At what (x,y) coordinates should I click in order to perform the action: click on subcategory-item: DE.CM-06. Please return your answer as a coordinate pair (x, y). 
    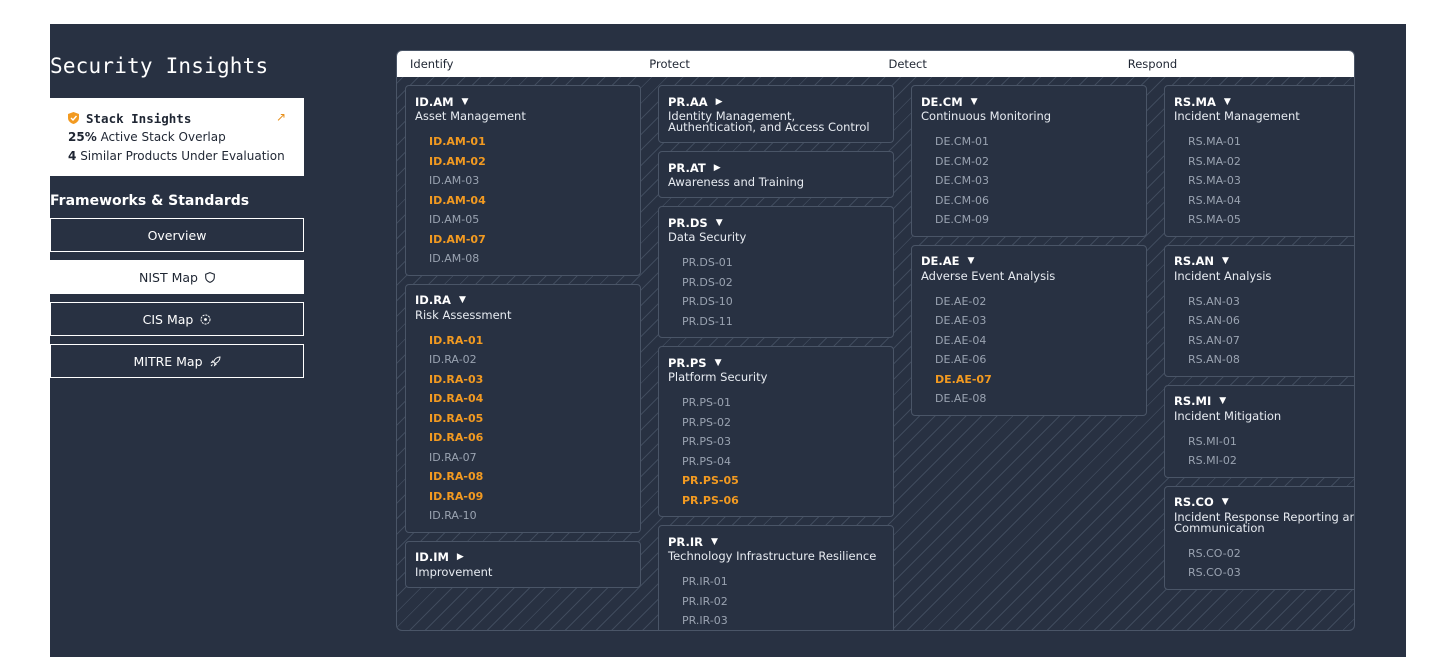
    Looking at the image, I should click on (962, 200).